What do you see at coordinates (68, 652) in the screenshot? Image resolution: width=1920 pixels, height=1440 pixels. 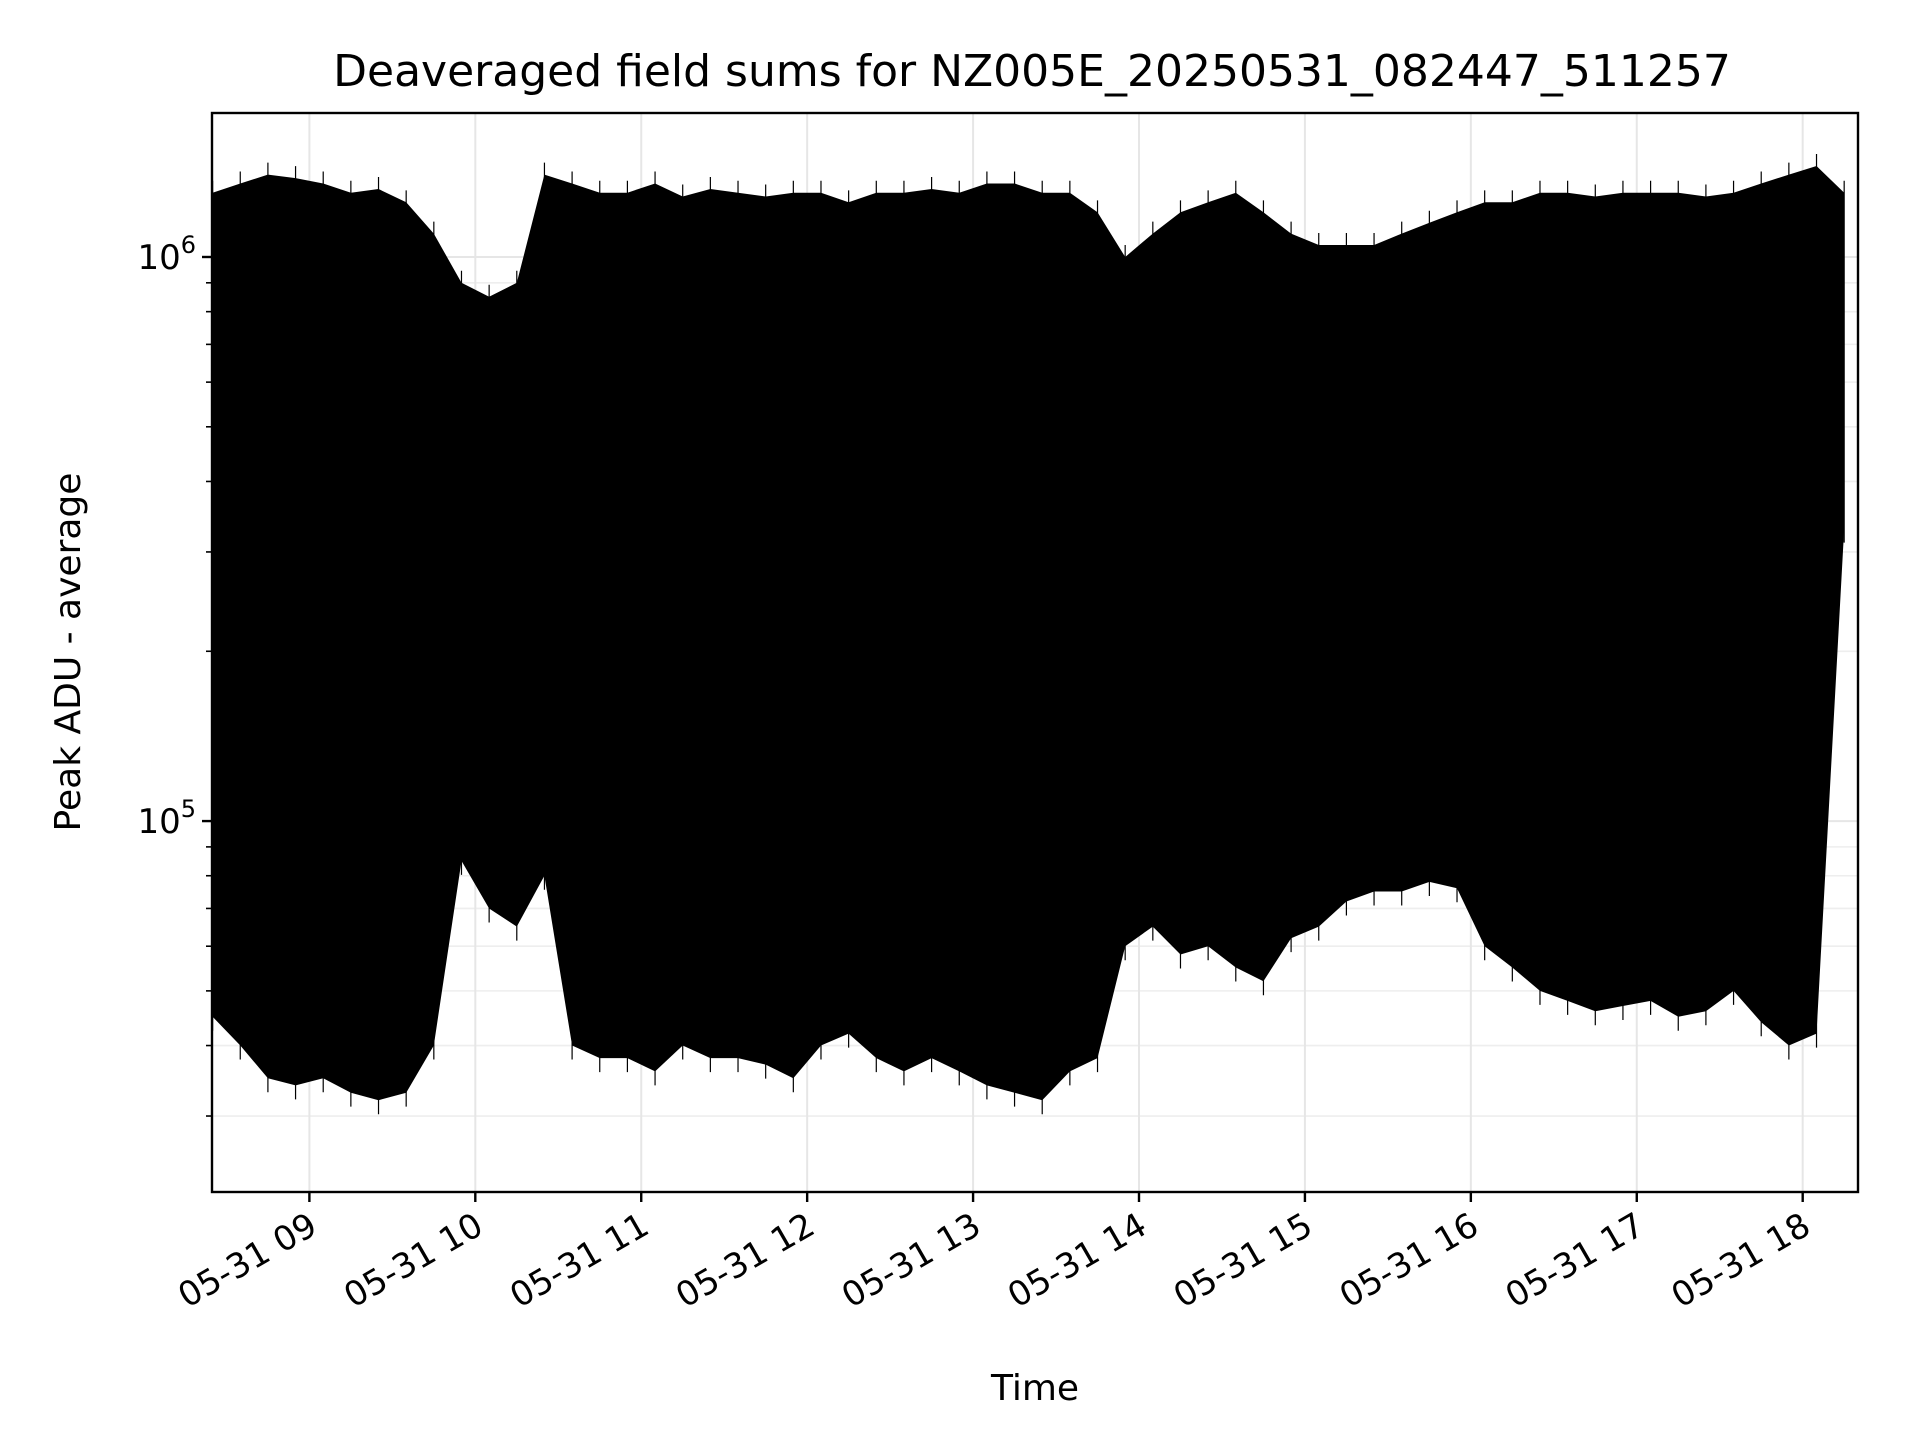 I see `y-axis-label: Peak ADU - average` at bounding box center [68, 652].